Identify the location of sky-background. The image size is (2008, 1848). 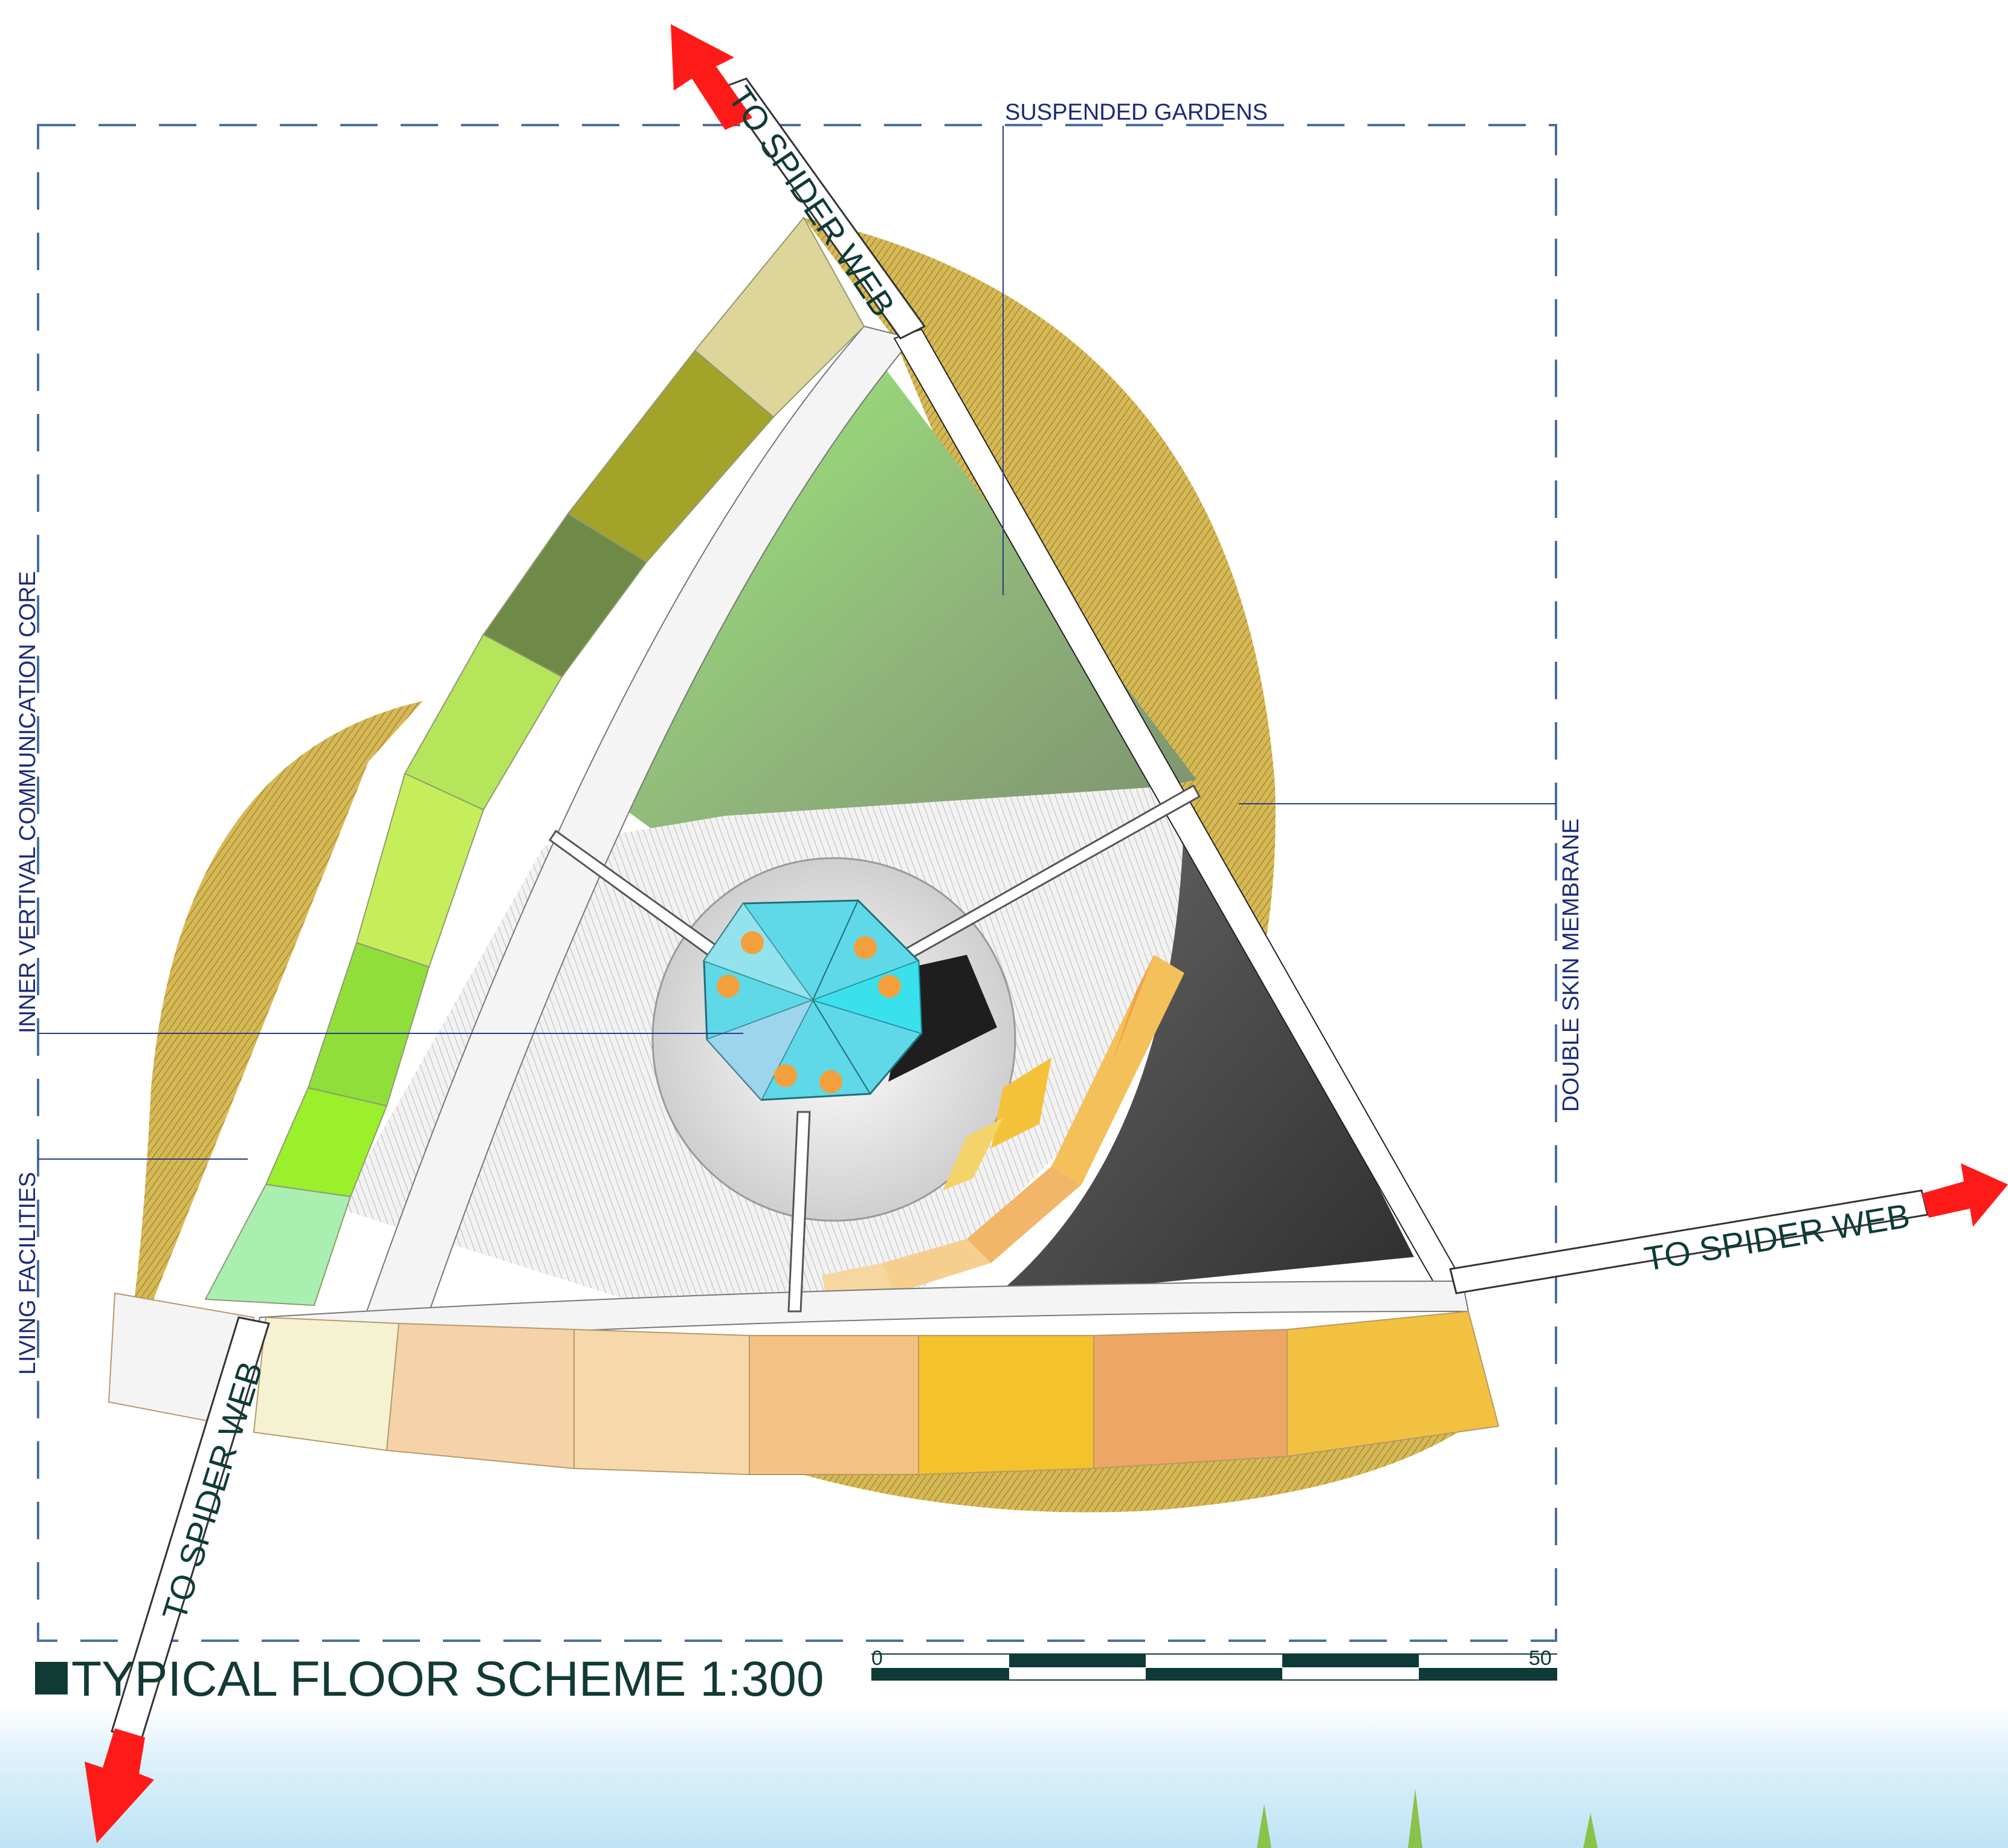
(1004, 1776).